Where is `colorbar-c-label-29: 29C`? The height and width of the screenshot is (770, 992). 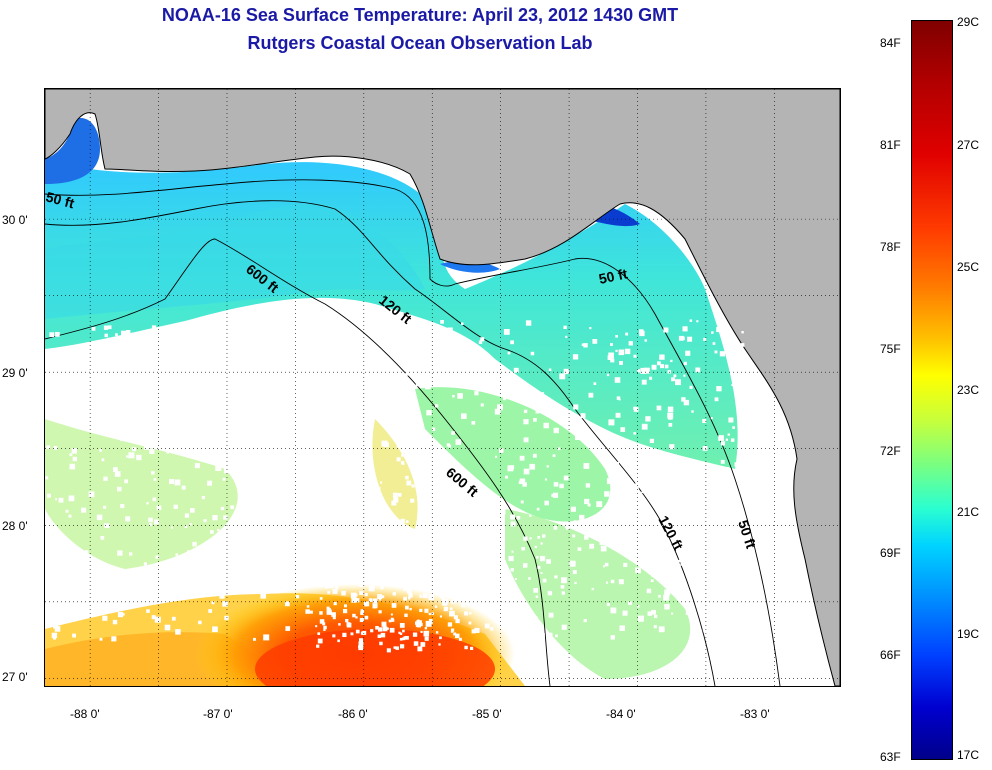 colorbar-c-label-29: 29C is located at coordinates (968, 22).